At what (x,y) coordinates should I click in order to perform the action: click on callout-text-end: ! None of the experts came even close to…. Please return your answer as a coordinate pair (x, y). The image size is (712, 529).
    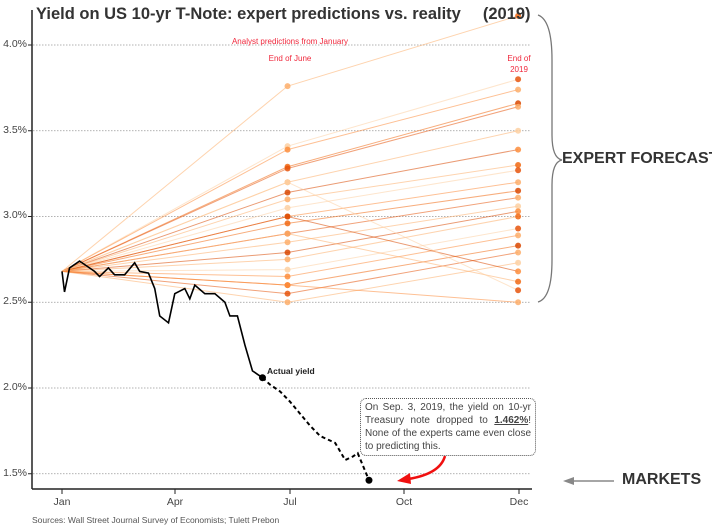
    Looking at the image, I should click on (448, 433).